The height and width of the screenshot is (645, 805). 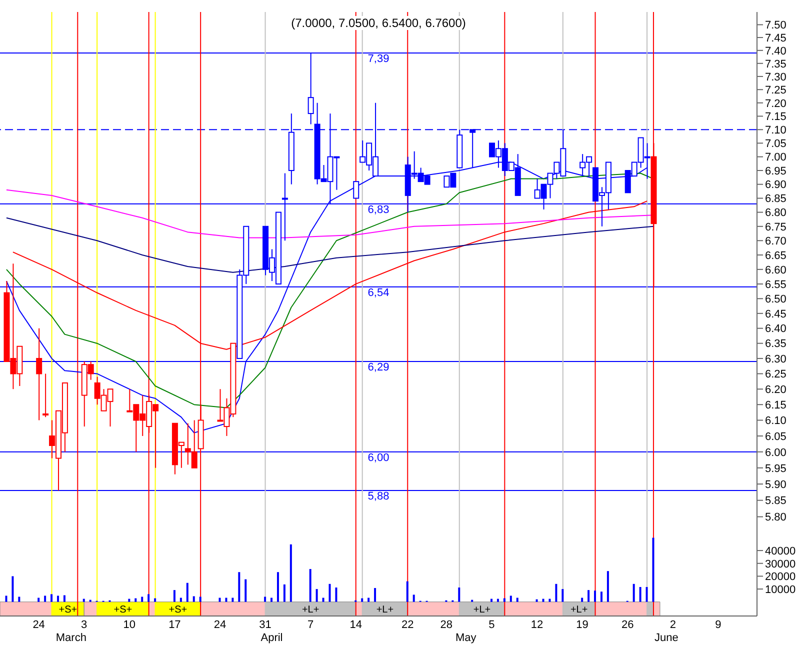 I want to click on y-tick-label: 30000, so click(x=780, y=564).